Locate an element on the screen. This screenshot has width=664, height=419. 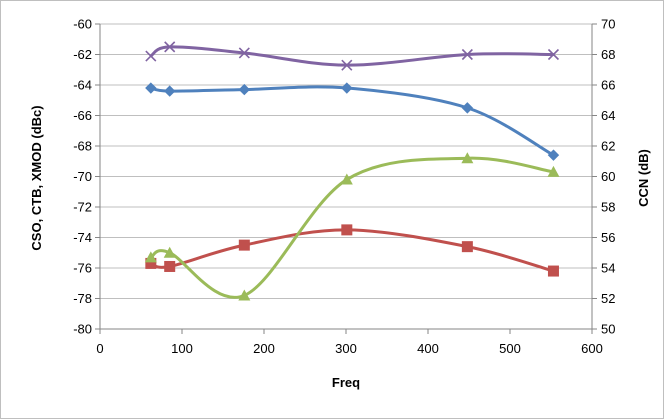
y-tick-label: -78 is located at coordinates (82, 298).